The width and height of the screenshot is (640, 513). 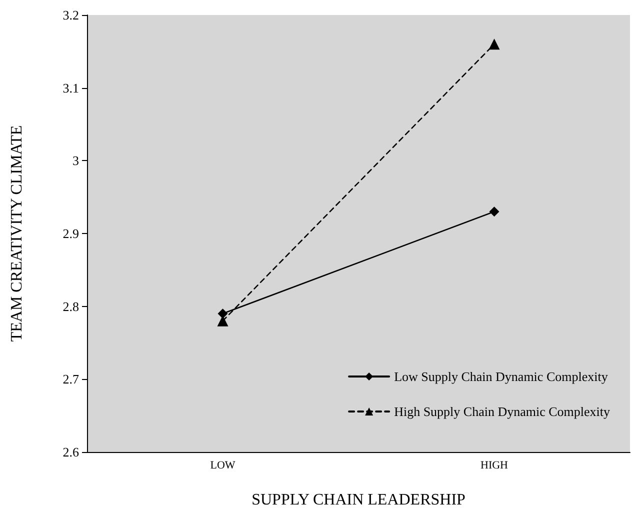 What do you see at coordinates (70, 233) in the screenshot?
I see `y-tick-label: 2.9` at bounding box center [70, 233].